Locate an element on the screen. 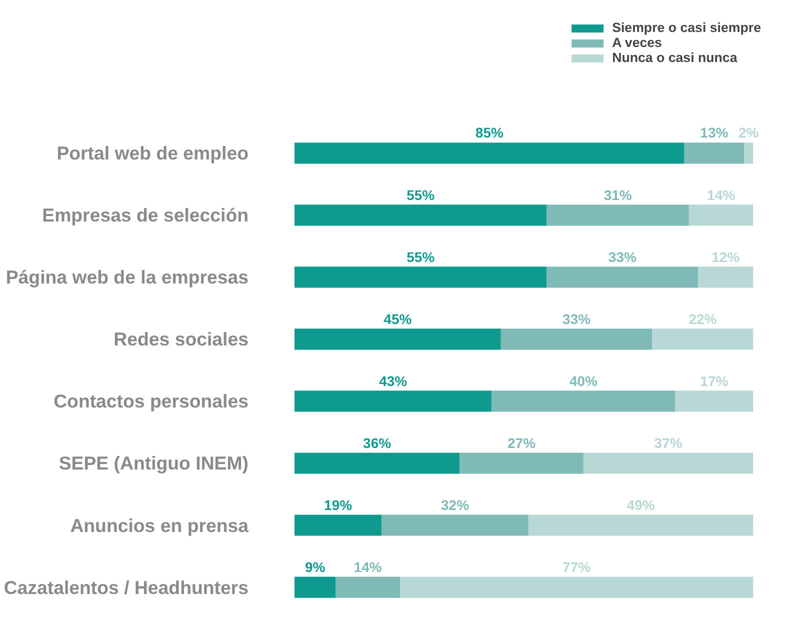  data-label: 49% is located at coordinates (641, 504).